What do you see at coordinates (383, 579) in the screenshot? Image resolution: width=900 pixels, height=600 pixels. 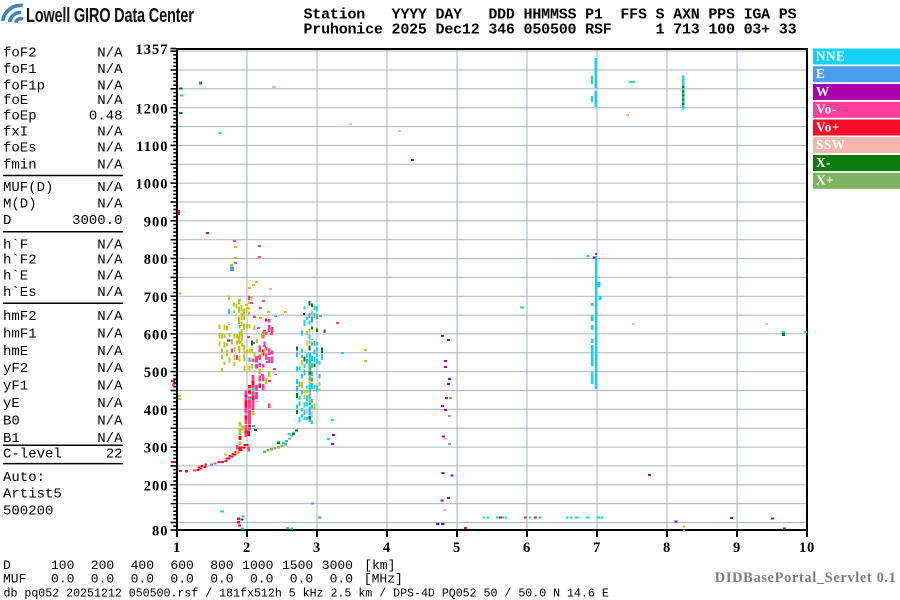 I see `svg-text: [MHz]` at bounding box center [383, 579].